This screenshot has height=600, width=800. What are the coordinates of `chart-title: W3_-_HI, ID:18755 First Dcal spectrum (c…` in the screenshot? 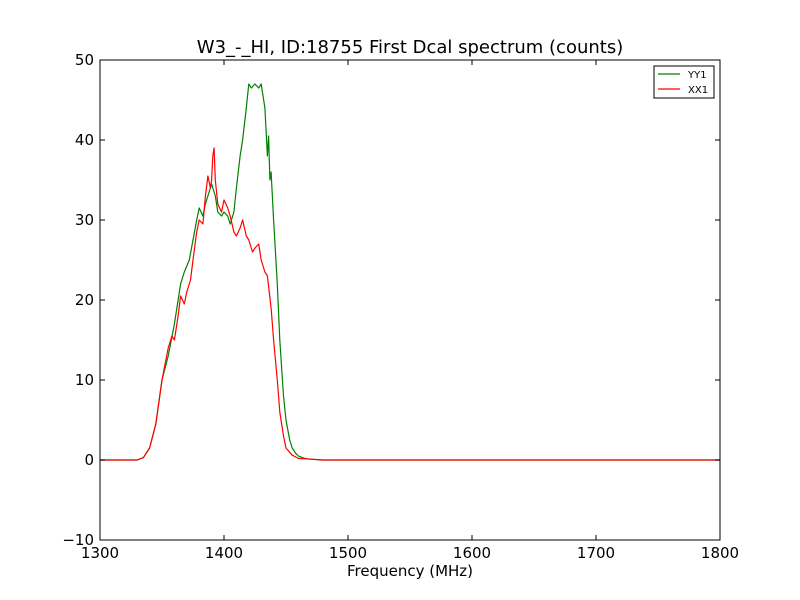 It's located at (410, 47).